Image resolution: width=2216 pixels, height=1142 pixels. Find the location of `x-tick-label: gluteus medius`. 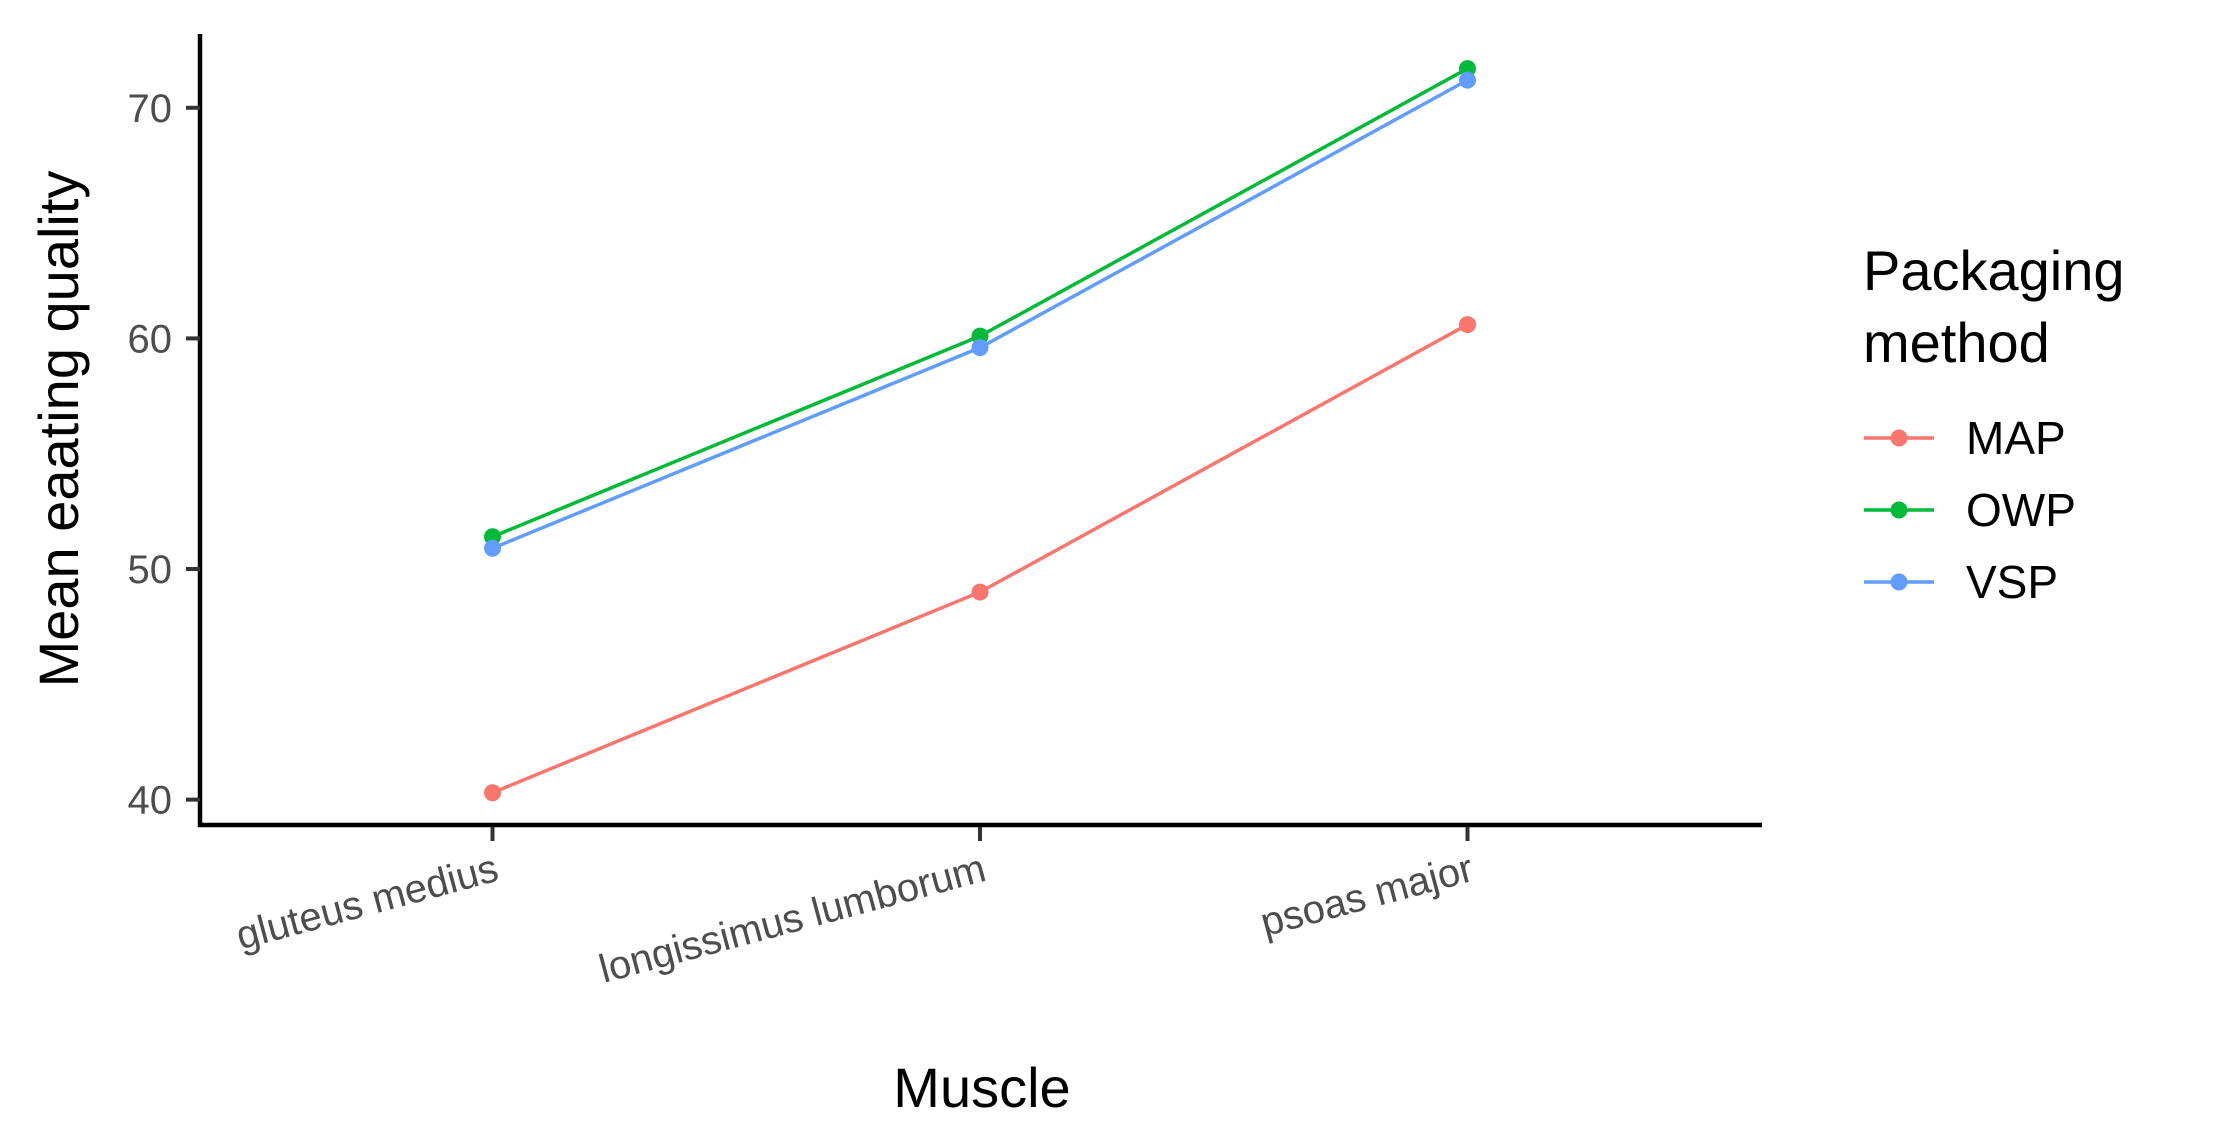

x-tick-label: gluteus medius is located at coordinates (367, 902).